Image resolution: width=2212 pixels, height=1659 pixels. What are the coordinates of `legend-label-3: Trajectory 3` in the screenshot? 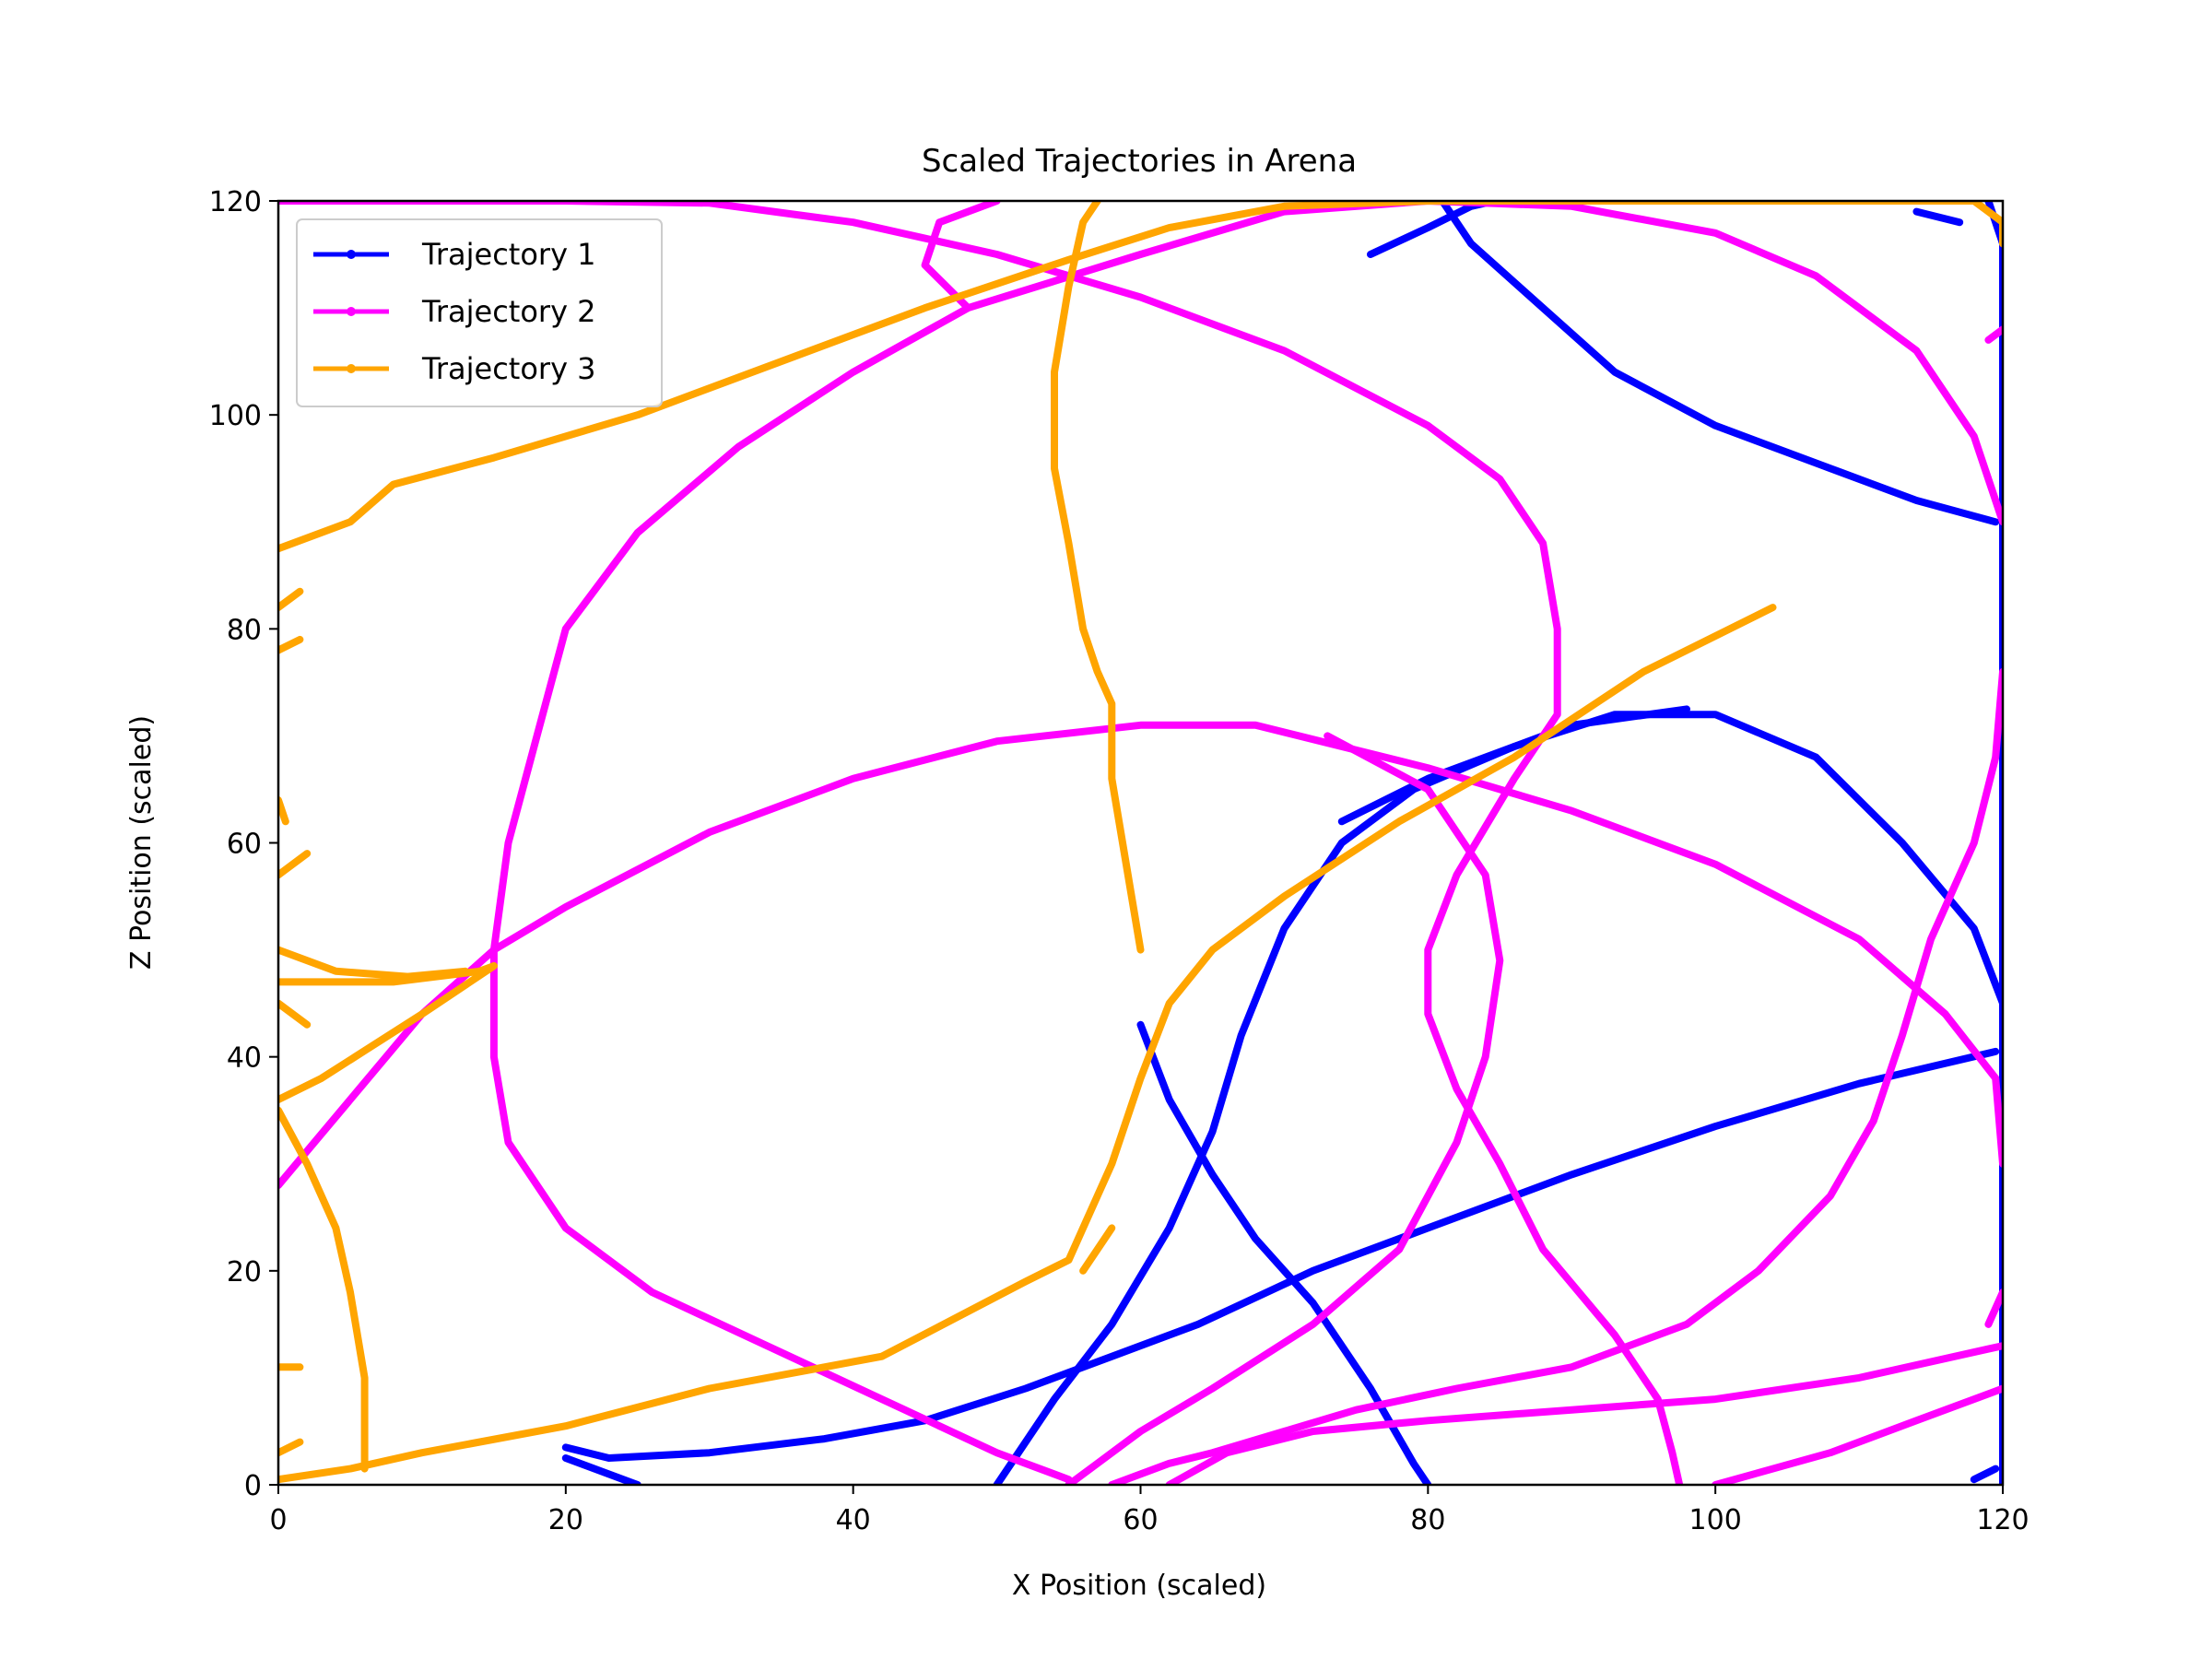 It's located at (508, 368).